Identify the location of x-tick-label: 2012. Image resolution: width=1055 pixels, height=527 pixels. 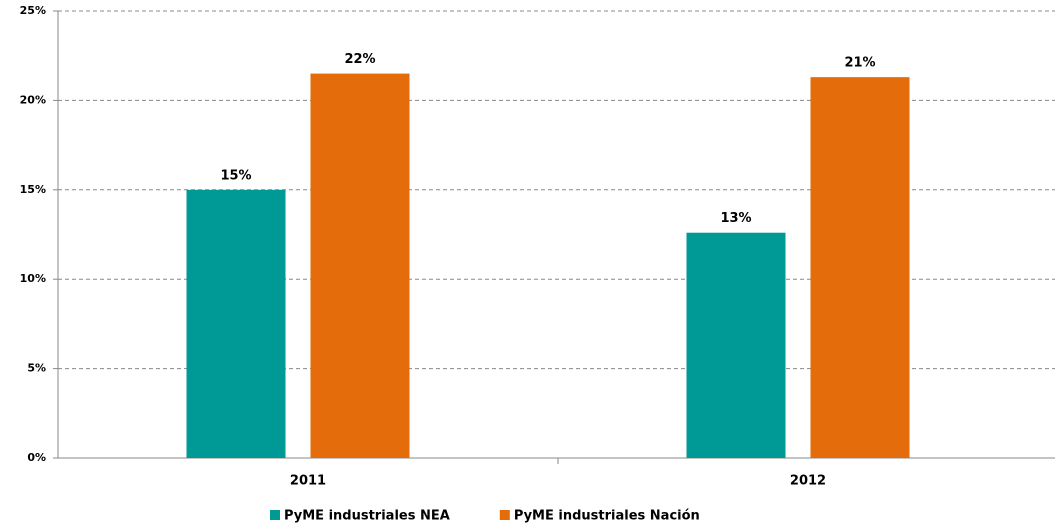
(808, 481).